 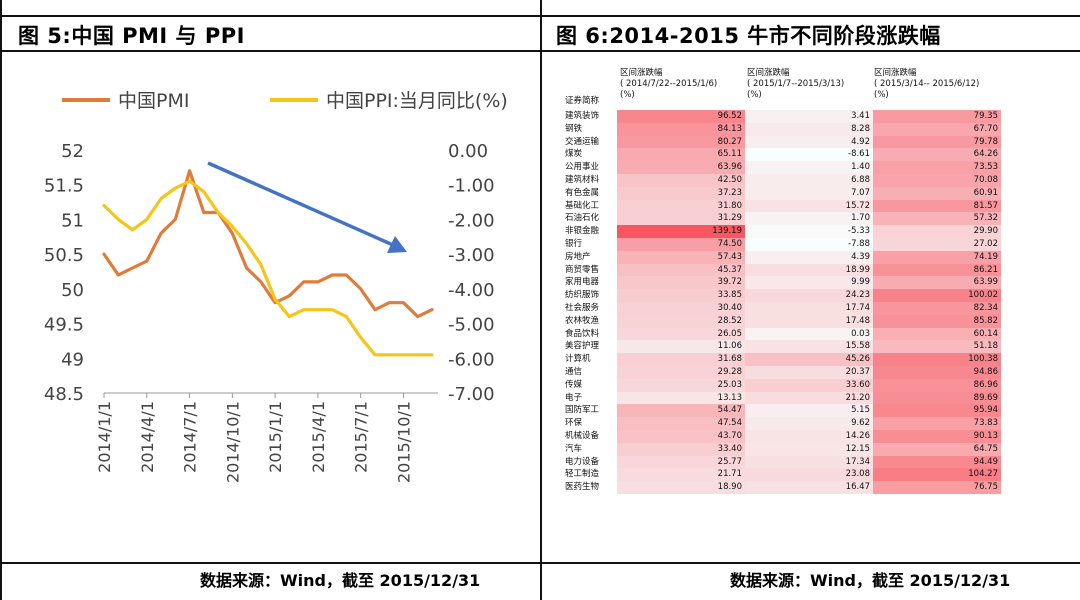 I want to click on left-panel-title: 图 5:中国 PMI 与 PPI, so click(x=131, y=36).